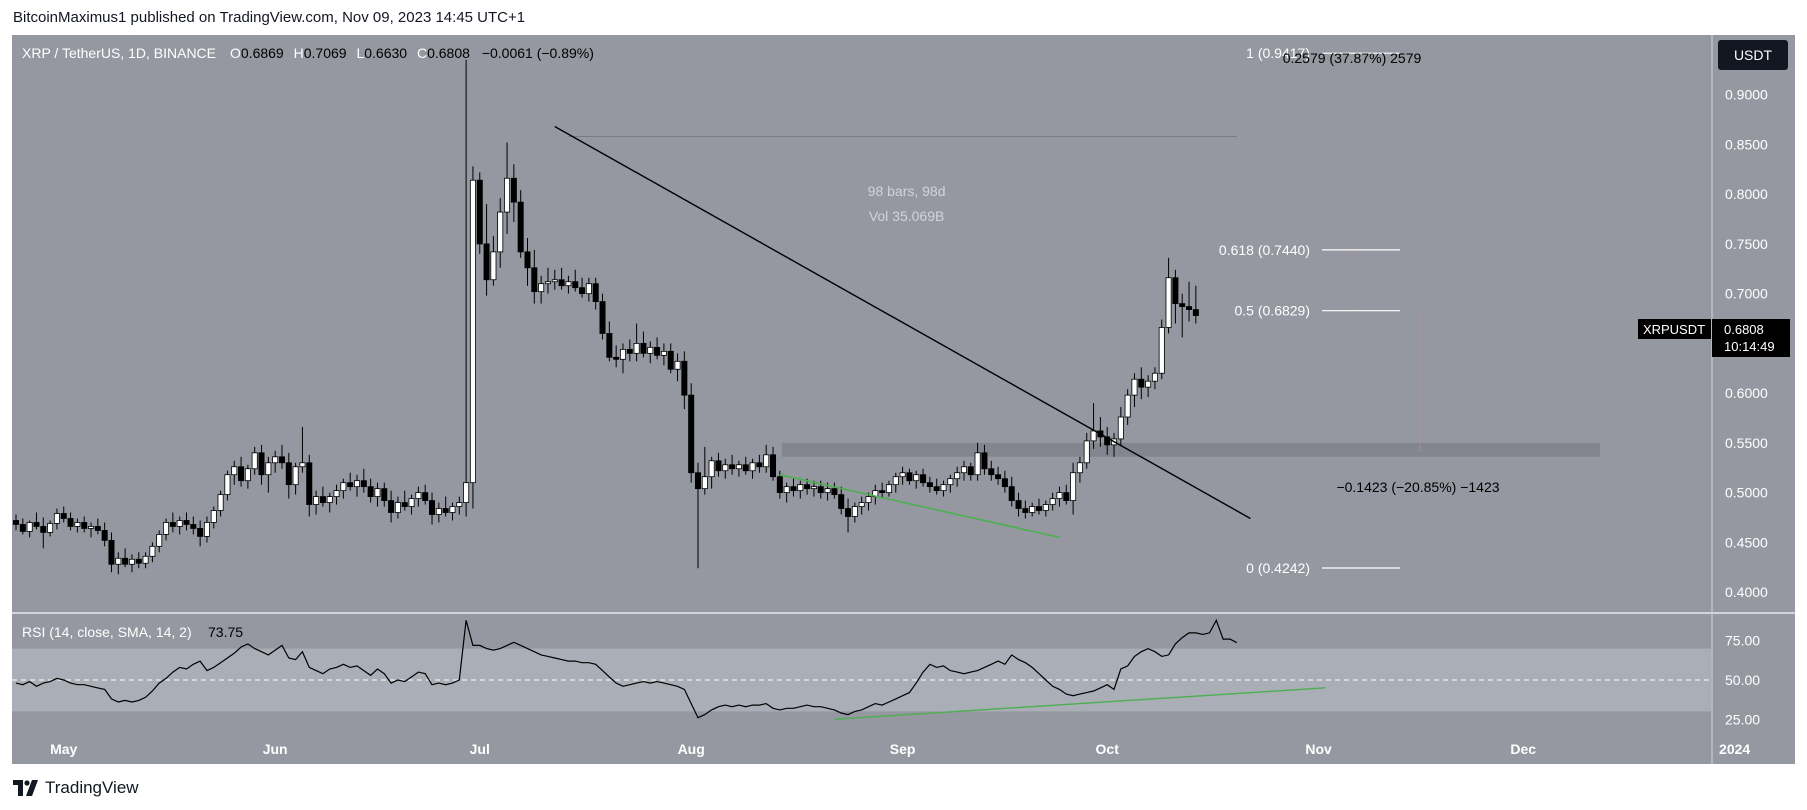  What do you see at coordinates (919, 506) in the screenshot?
I see `support-divergence-line` at bounding box center [919, 506].